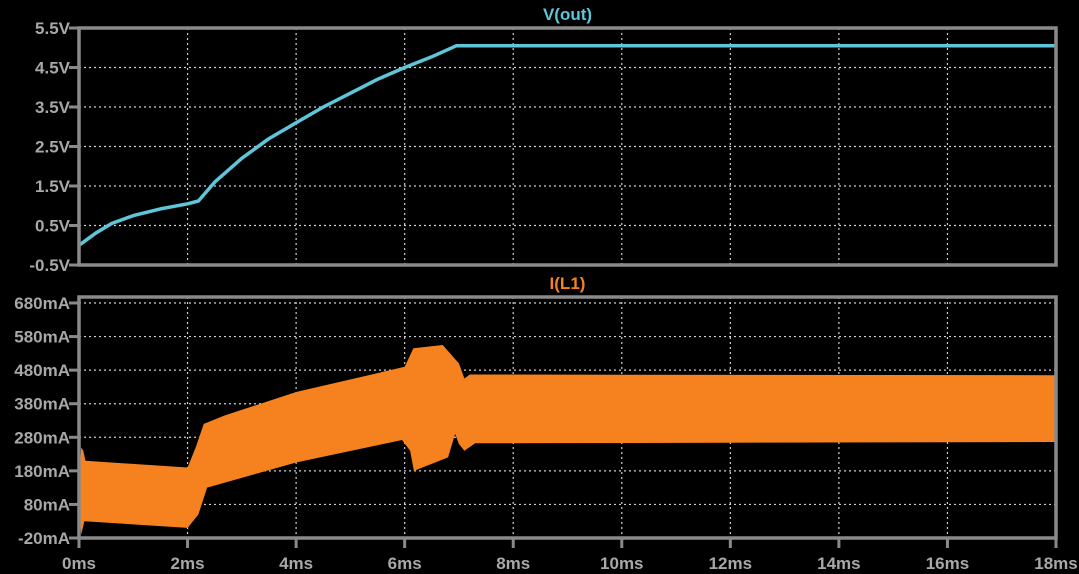 This screenshot has height=574, width=1079. What do you see at coordinates (296, 563) in the screenshot?
I see `x-tick-label: 4ms` at bounding box center [296, 563].